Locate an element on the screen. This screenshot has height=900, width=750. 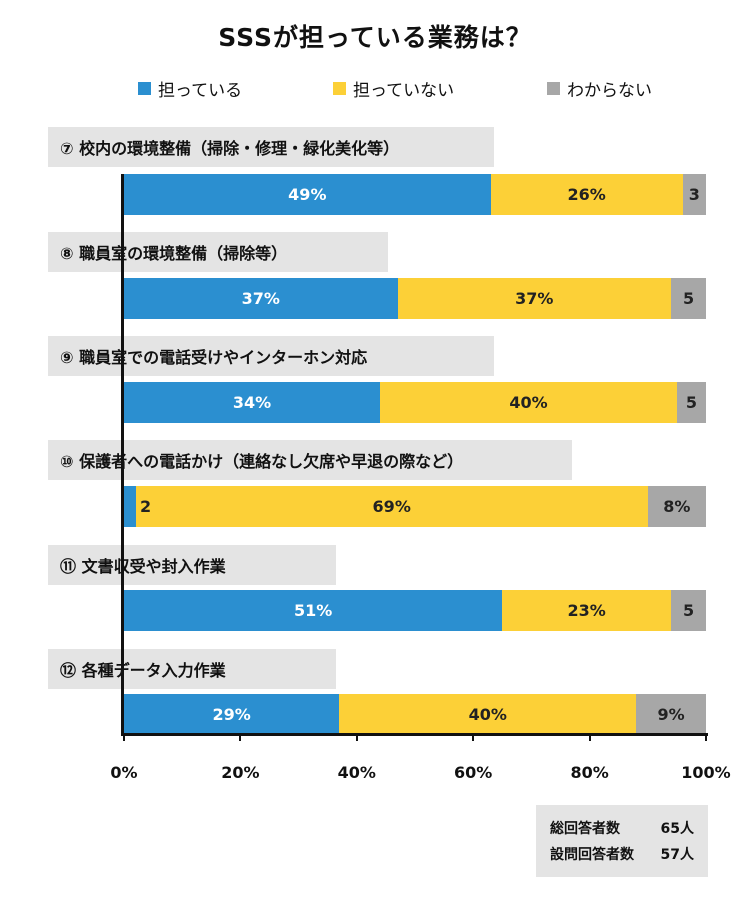
legend-label-no: 担っていない is located at coordinates (404, 91).